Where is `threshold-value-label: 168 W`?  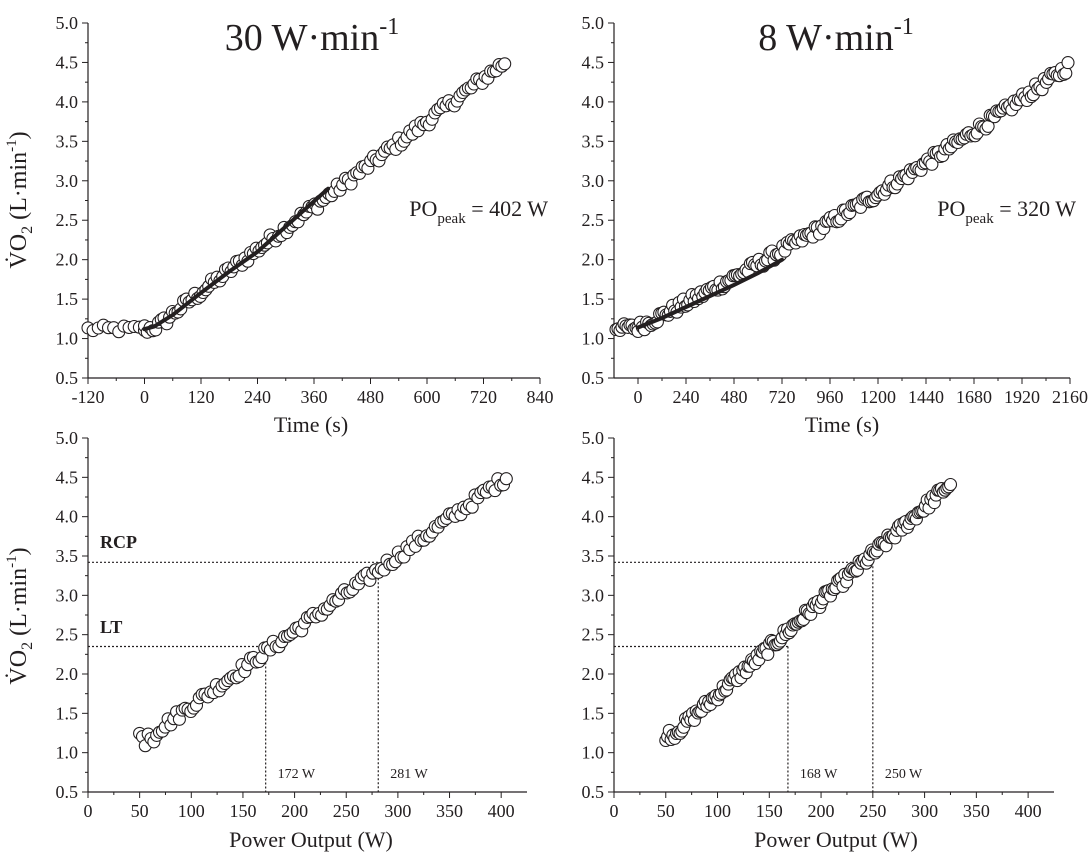
threshold-value-label: 168 W is located at coordinates (819, 774).